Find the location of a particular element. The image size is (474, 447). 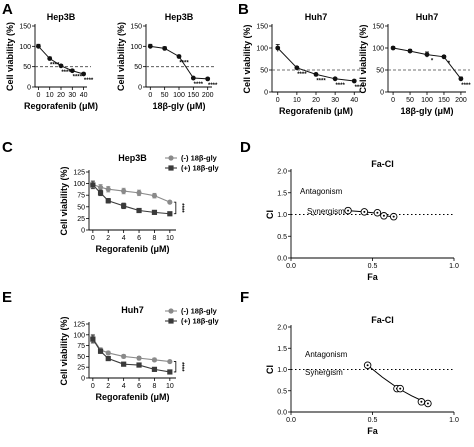

x-axis-label: Regorafenib (μM) is located at coordinates (316, 111).